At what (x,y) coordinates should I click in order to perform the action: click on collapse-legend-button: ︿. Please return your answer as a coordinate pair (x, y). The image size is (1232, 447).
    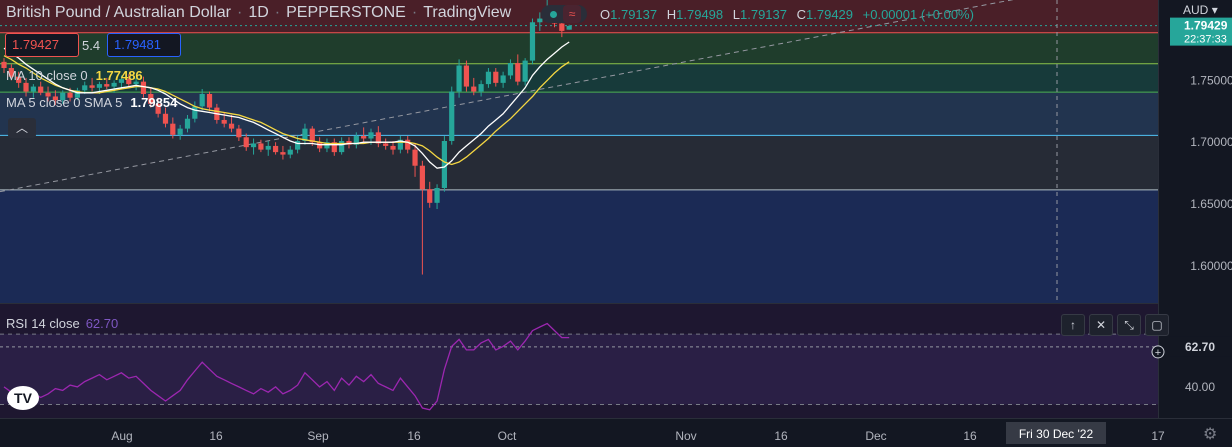
    Looking at the image, I should click on (22, 128).